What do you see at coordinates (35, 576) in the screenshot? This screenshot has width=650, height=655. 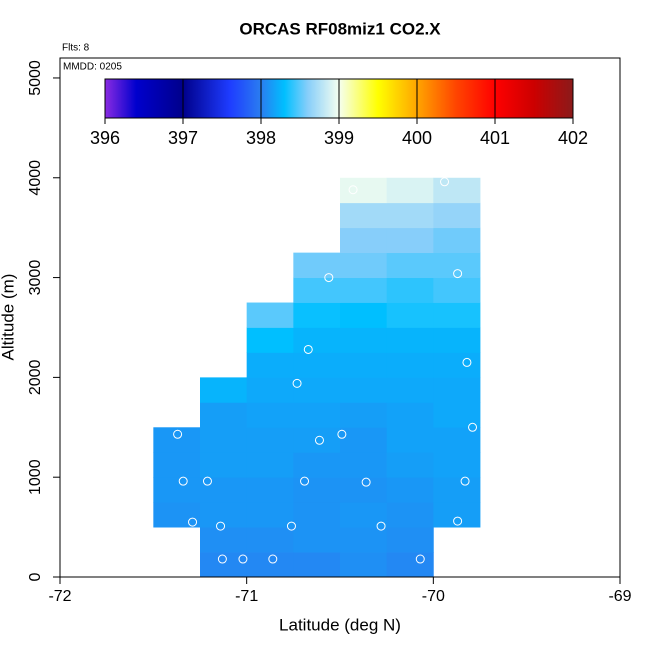 I see `y-tick-label: 0` at bounding box center [35, 576].